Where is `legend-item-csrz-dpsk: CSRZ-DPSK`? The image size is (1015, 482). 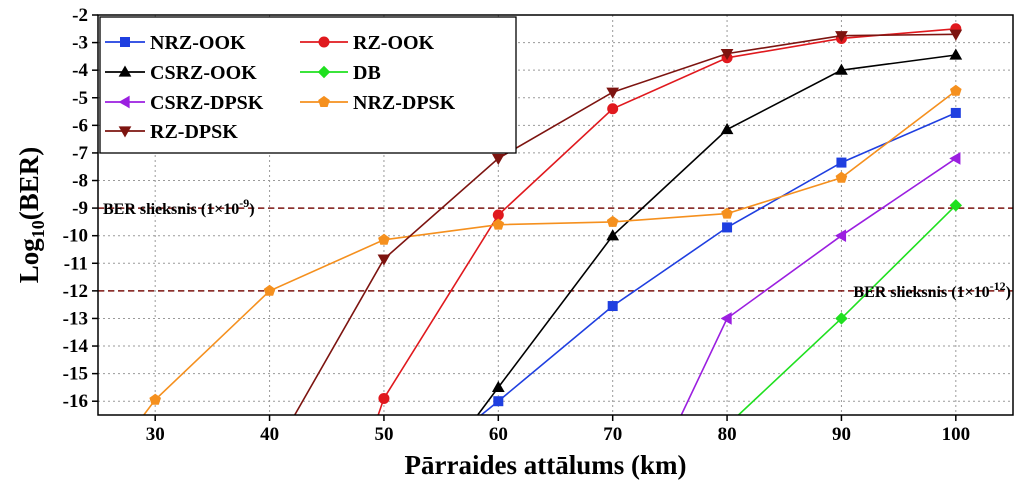 legend-item-csrz-dpsk: CSRZ-DPSK is located at coordinates (184, 103).